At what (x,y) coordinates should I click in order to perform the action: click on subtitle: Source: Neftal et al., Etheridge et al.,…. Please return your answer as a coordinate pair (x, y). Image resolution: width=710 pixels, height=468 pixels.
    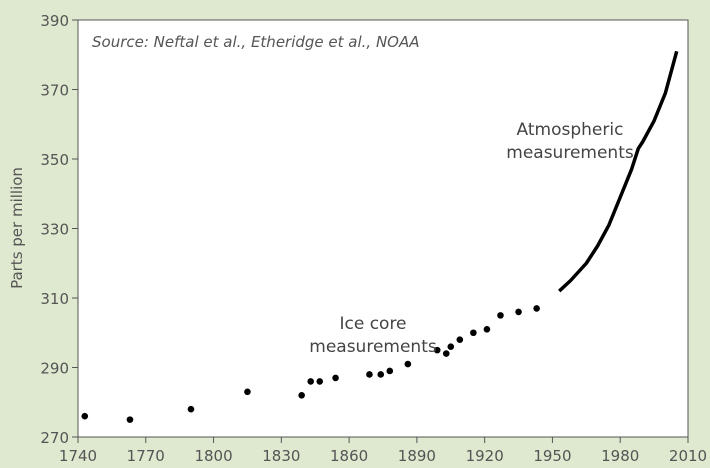
    Looking at the image, I should click on (256, 42).